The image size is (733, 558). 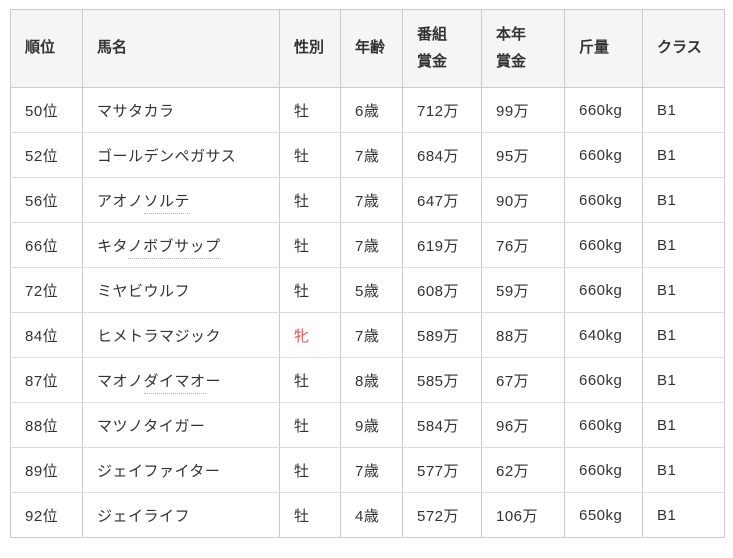 I want to click on table-row: 89位 ジェイファイター 牡 7歳 577万 62万 660kg B1, so click(x=367, y=470).